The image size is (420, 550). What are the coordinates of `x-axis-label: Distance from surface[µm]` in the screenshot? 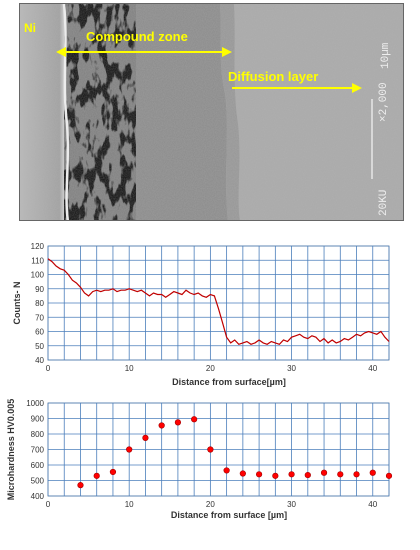 It's located at (229, 382).